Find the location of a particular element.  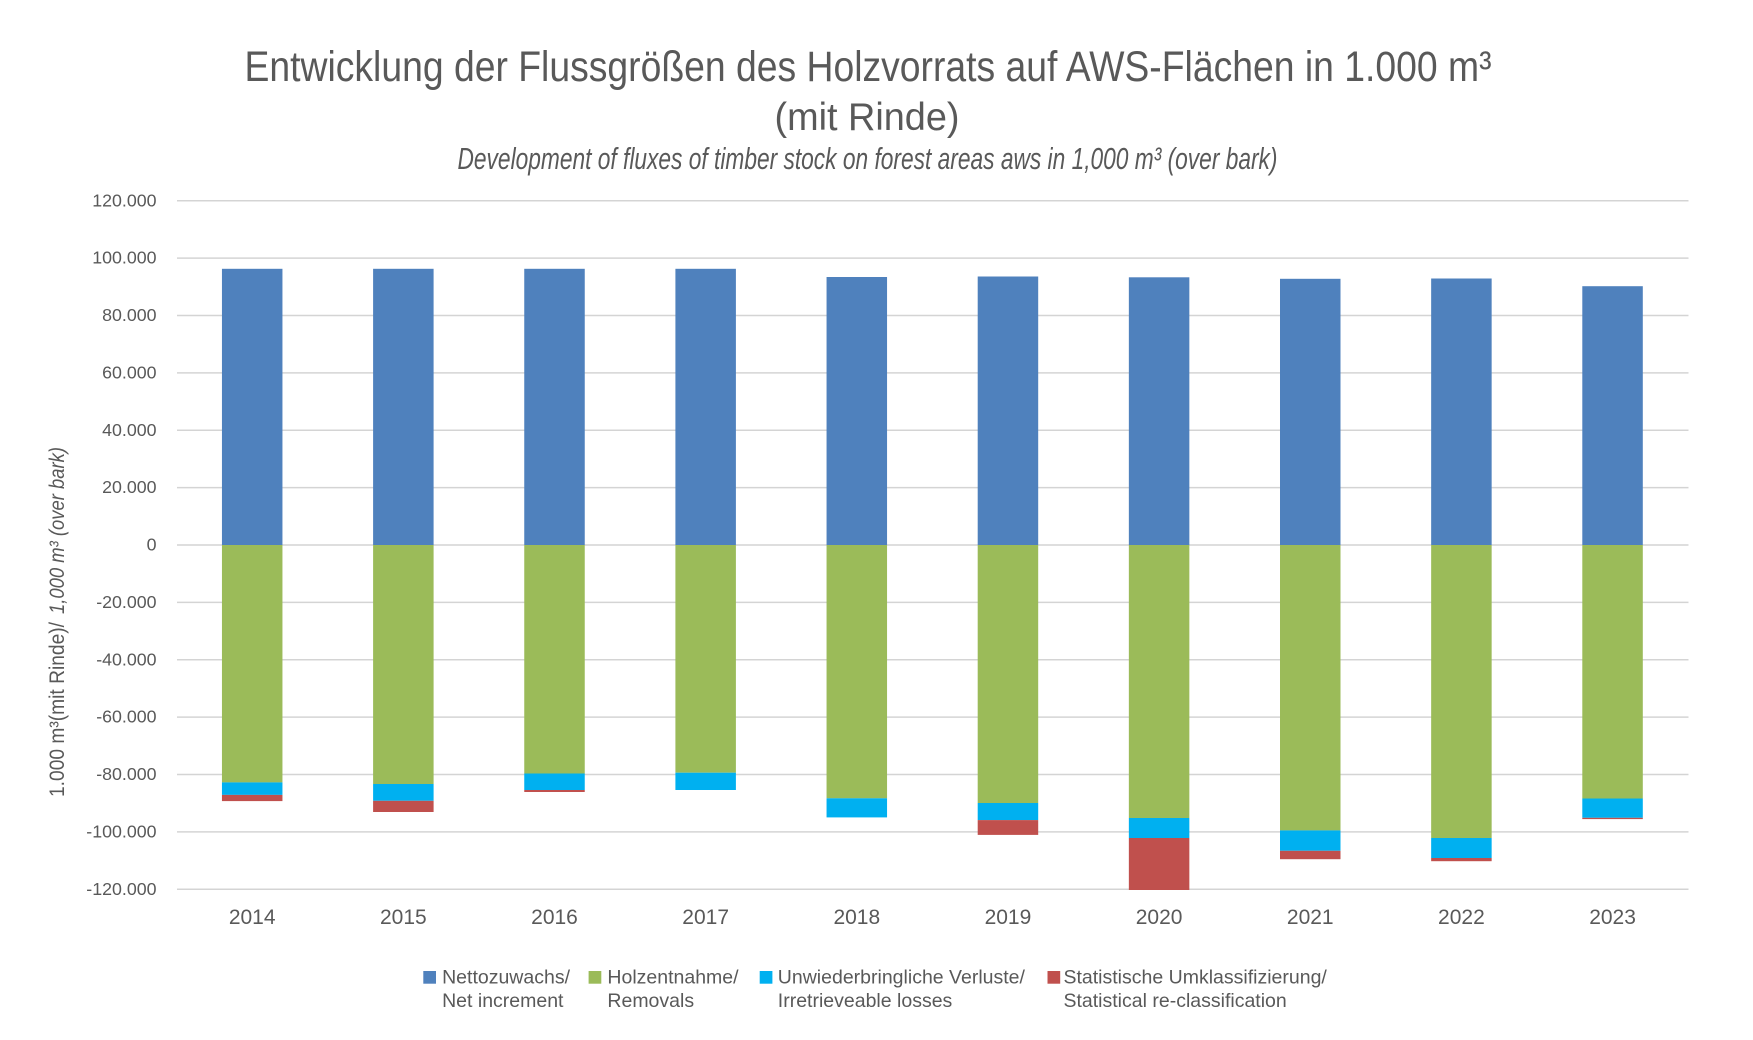

svg-text: 2021 is located at coordinates (1310, 917).